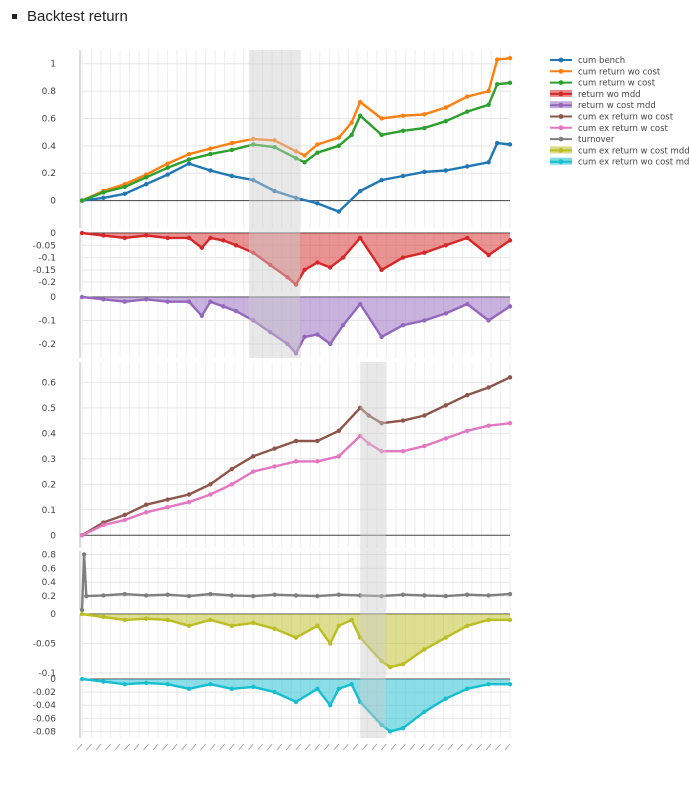  Describe the element at coordinates (605, 72) in the screenshot. I see `legend-item: cum return wo cost` at that location.